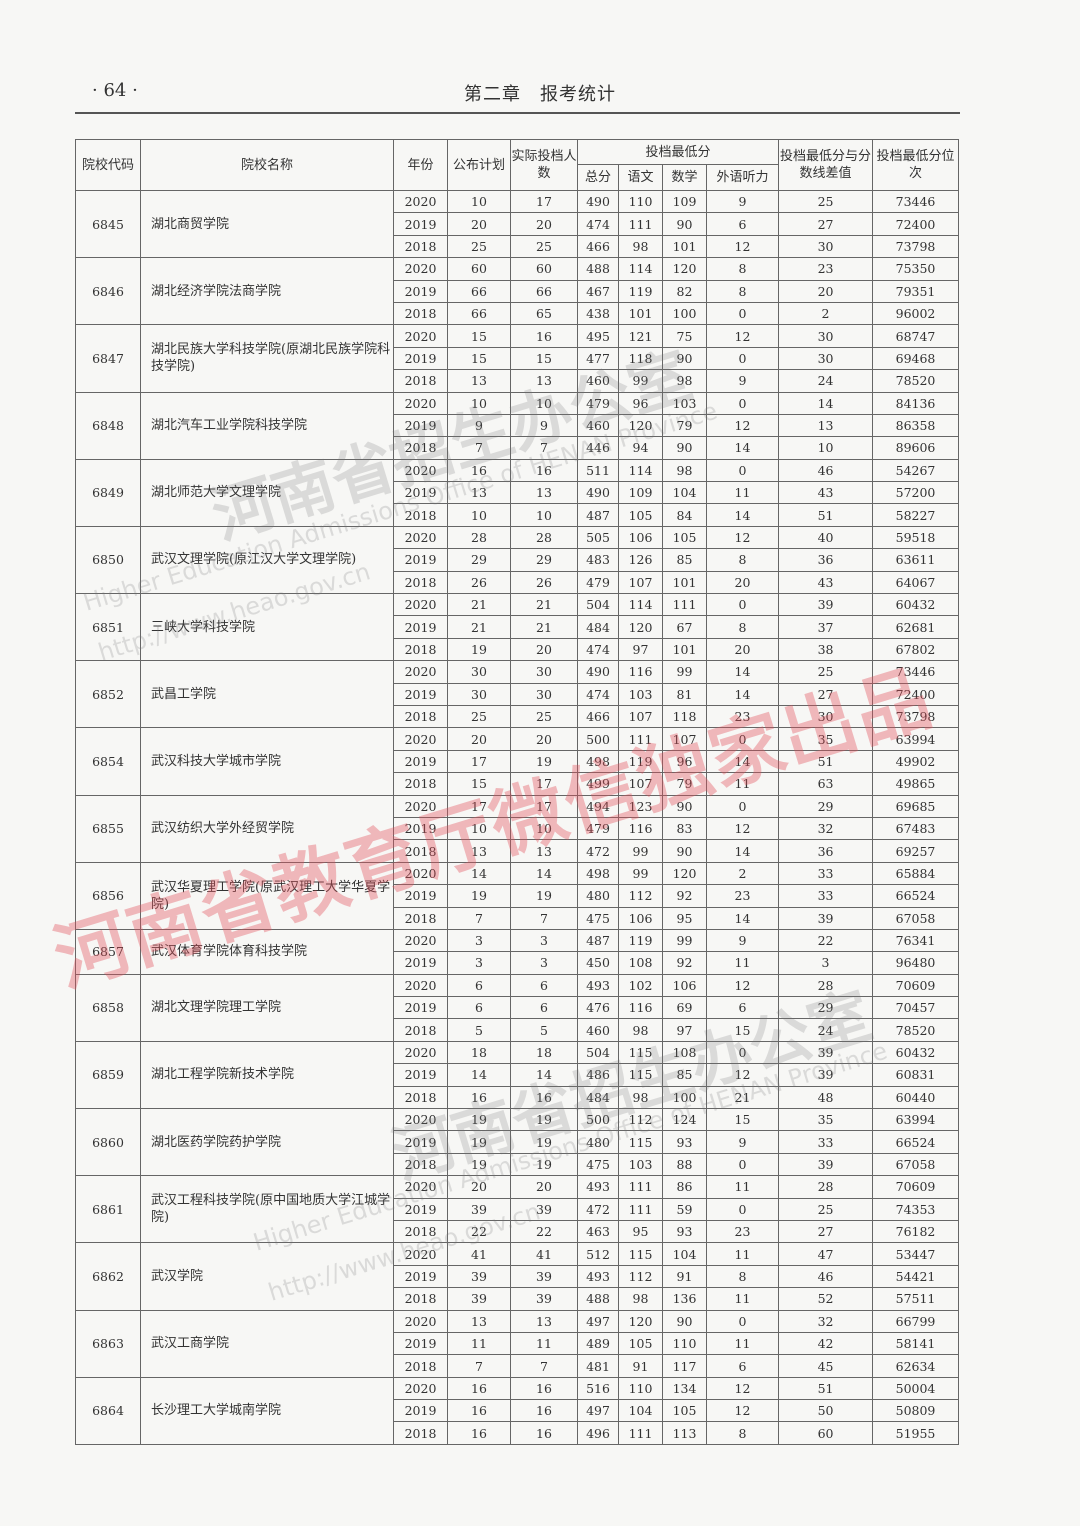 This screenshot has height=1526, width=1080. Describe the element at coordinates (518, 649) in the screenshot. I see `table-row: 2018 19 20 474 97 101 20 38 67802` at that location.